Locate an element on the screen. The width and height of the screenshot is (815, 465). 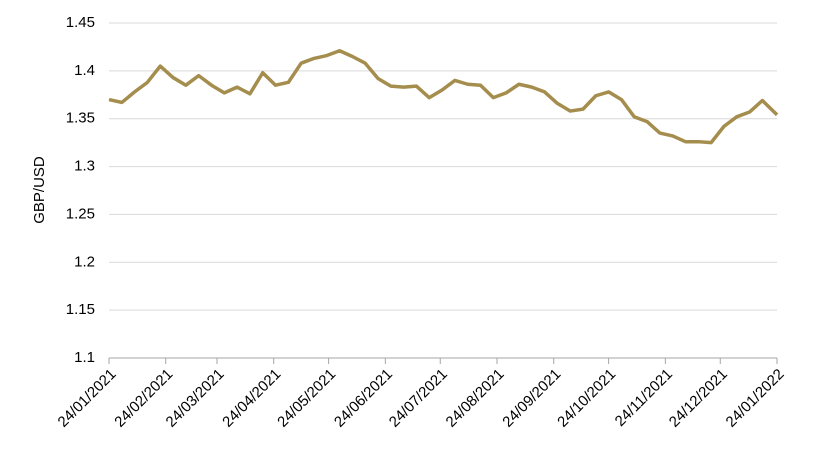
x-tick-label: 24/12/2021 is located at coordinates (698, 398).